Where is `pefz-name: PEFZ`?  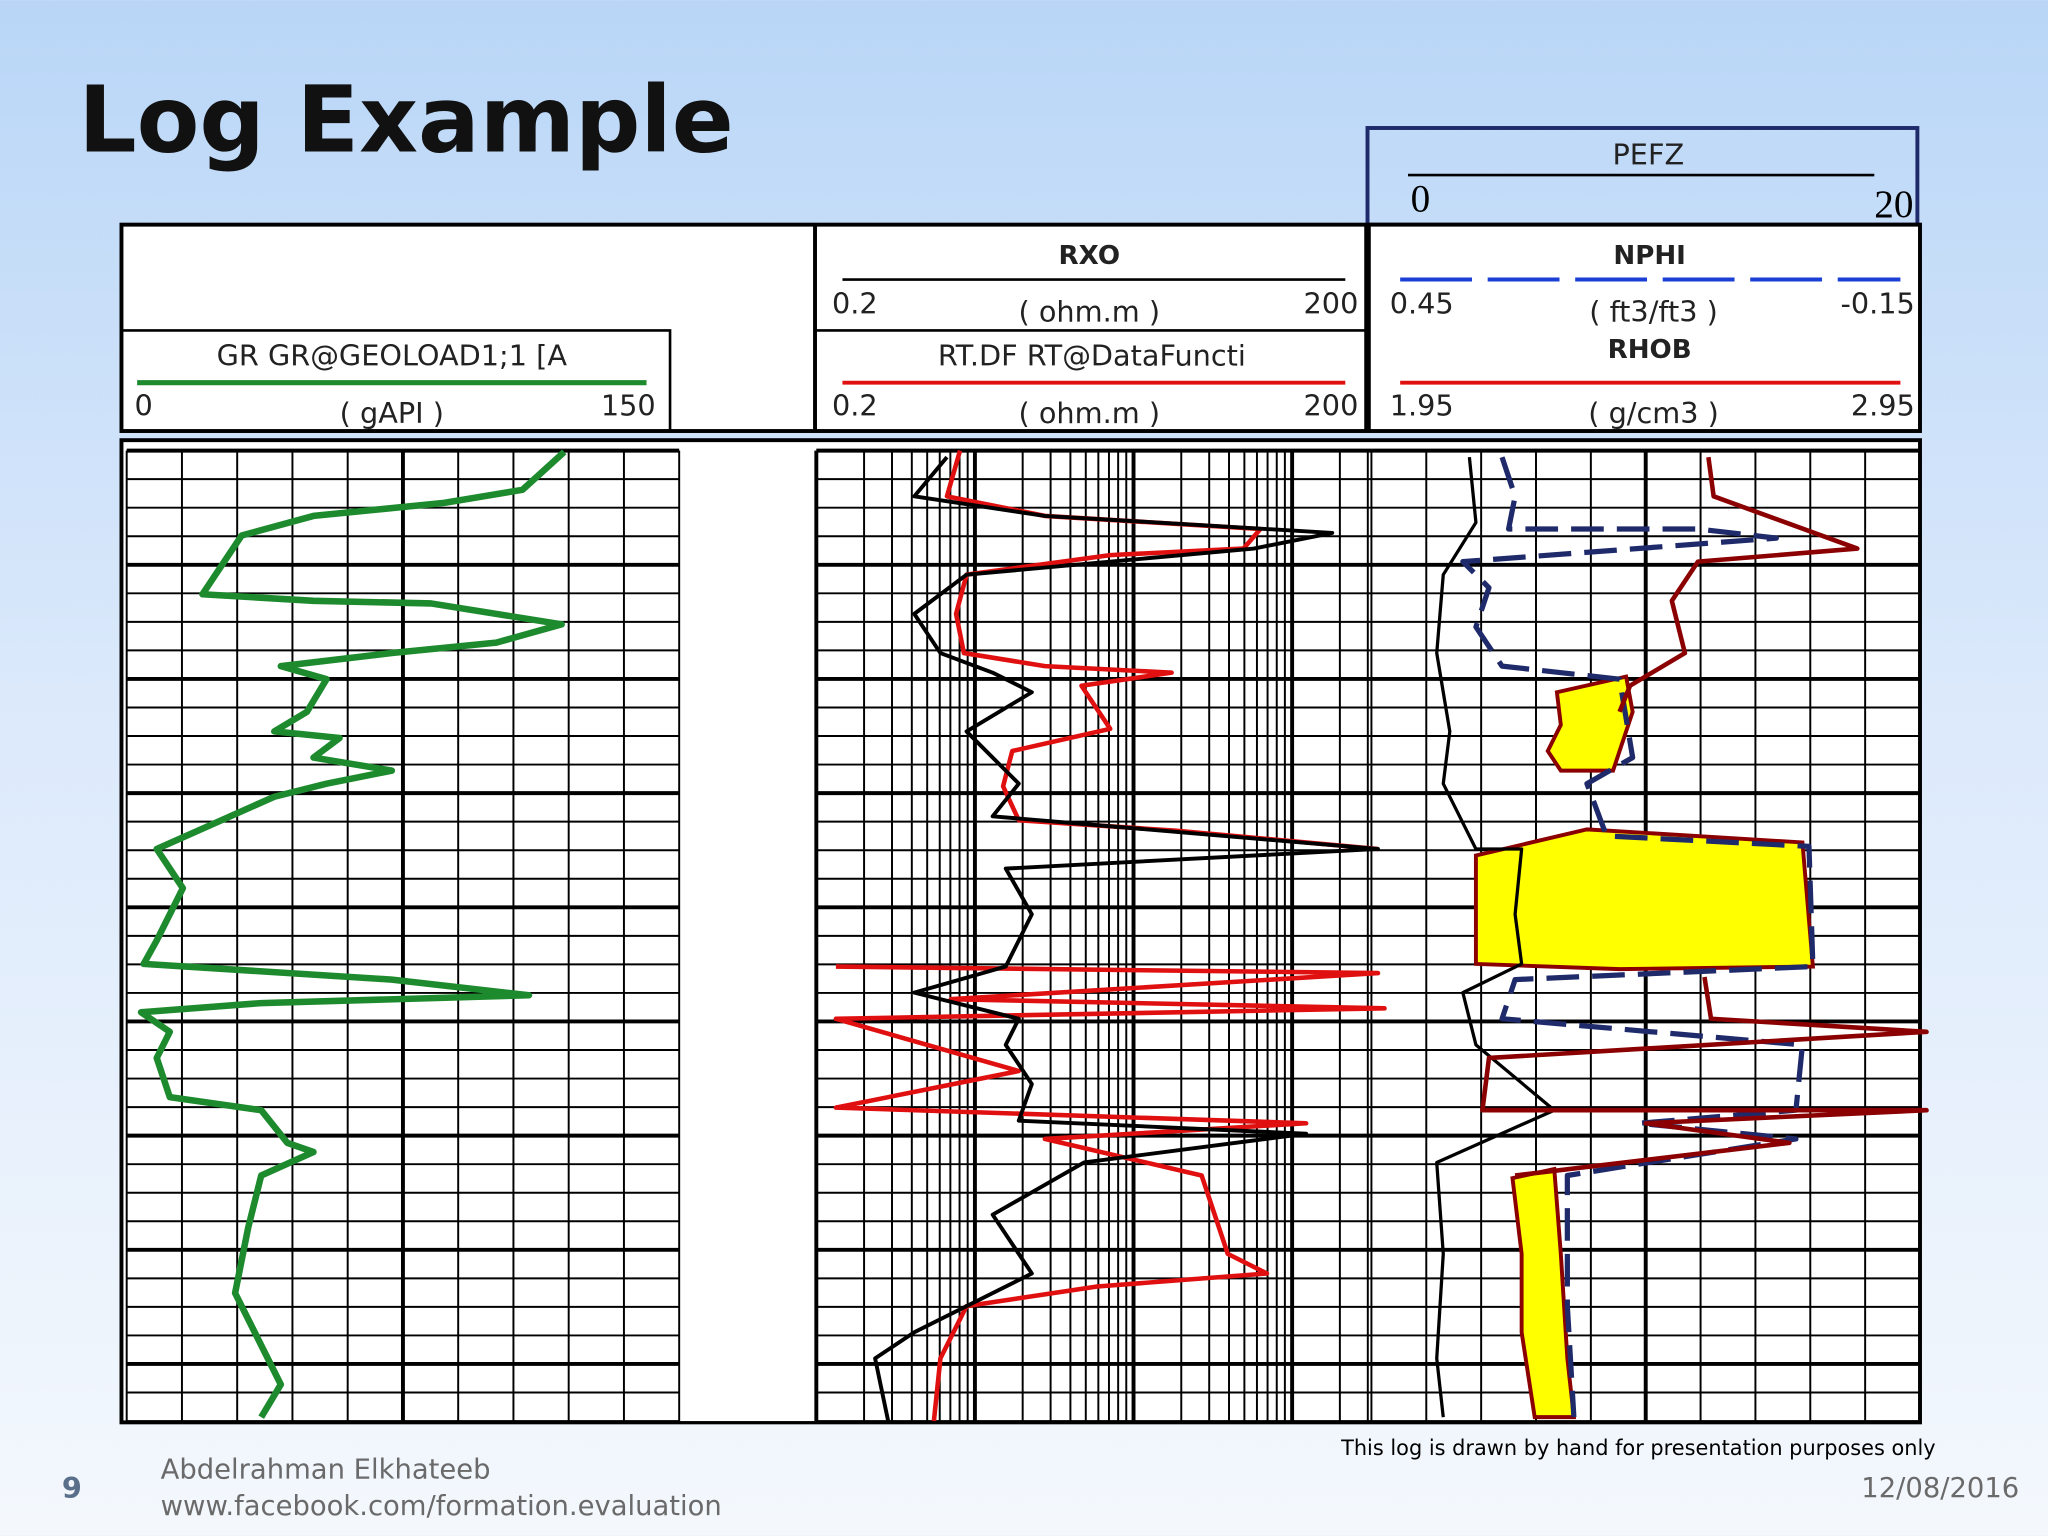 pefz-name: PEFZ is located at coordinates (1648, 155).